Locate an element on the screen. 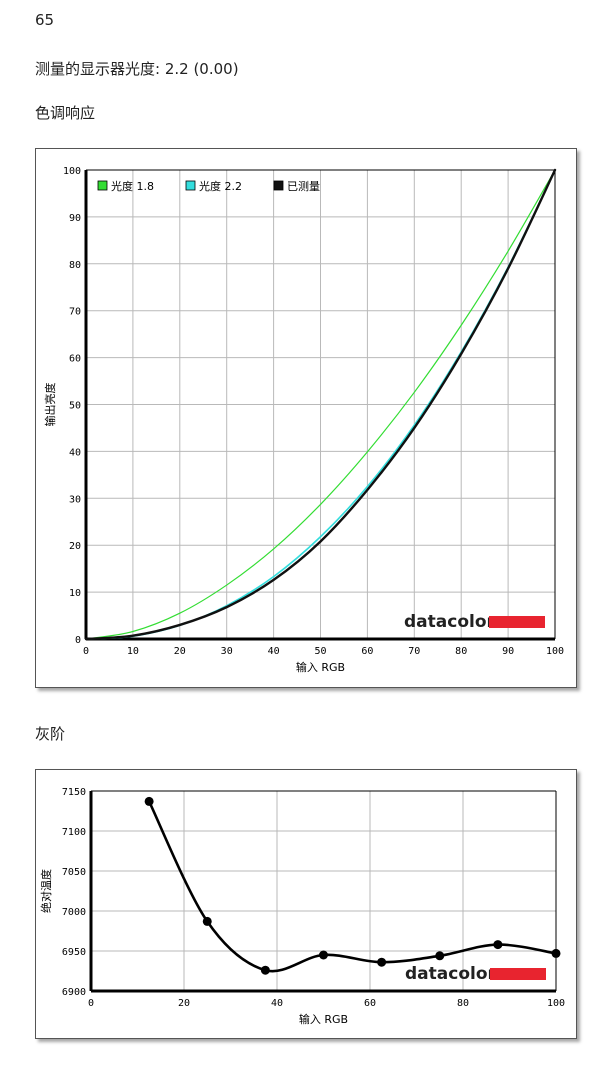  x-tick-label: 70 is located at coordinates (414, 651).